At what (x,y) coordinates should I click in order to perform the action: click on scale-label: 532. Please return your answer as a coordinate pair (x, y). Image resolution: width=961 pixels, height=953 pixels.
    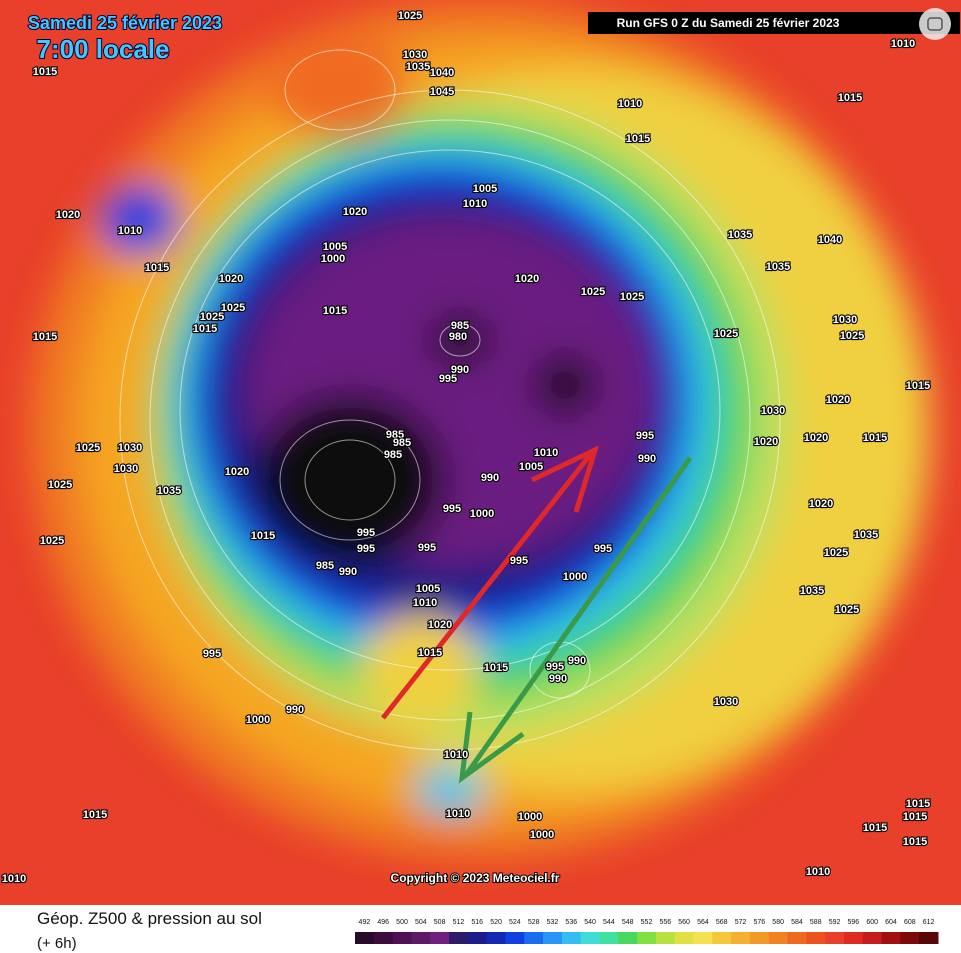
    Looking at the image, I should click on (553, 922).